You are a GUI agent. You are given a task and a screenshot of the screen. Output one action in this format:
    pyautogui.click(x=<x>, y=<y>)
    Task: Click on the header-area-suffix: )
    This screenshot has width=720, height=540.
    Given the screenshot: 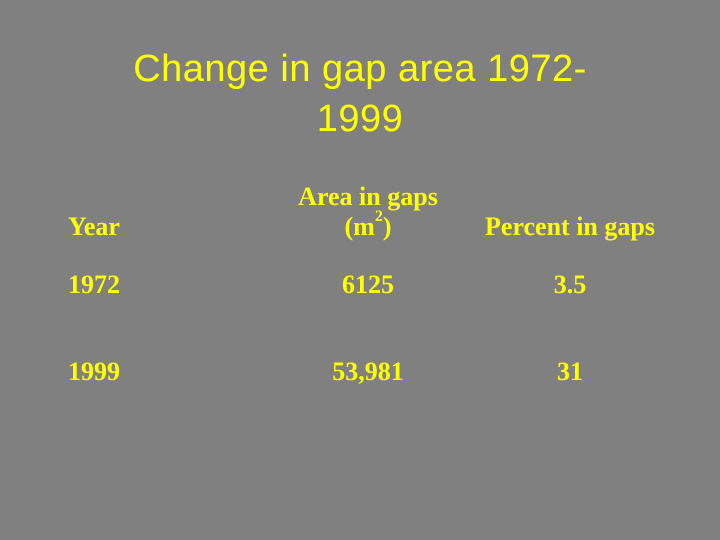 What is the action you would take?
    pyautogui.click(x=387, y=226)
    